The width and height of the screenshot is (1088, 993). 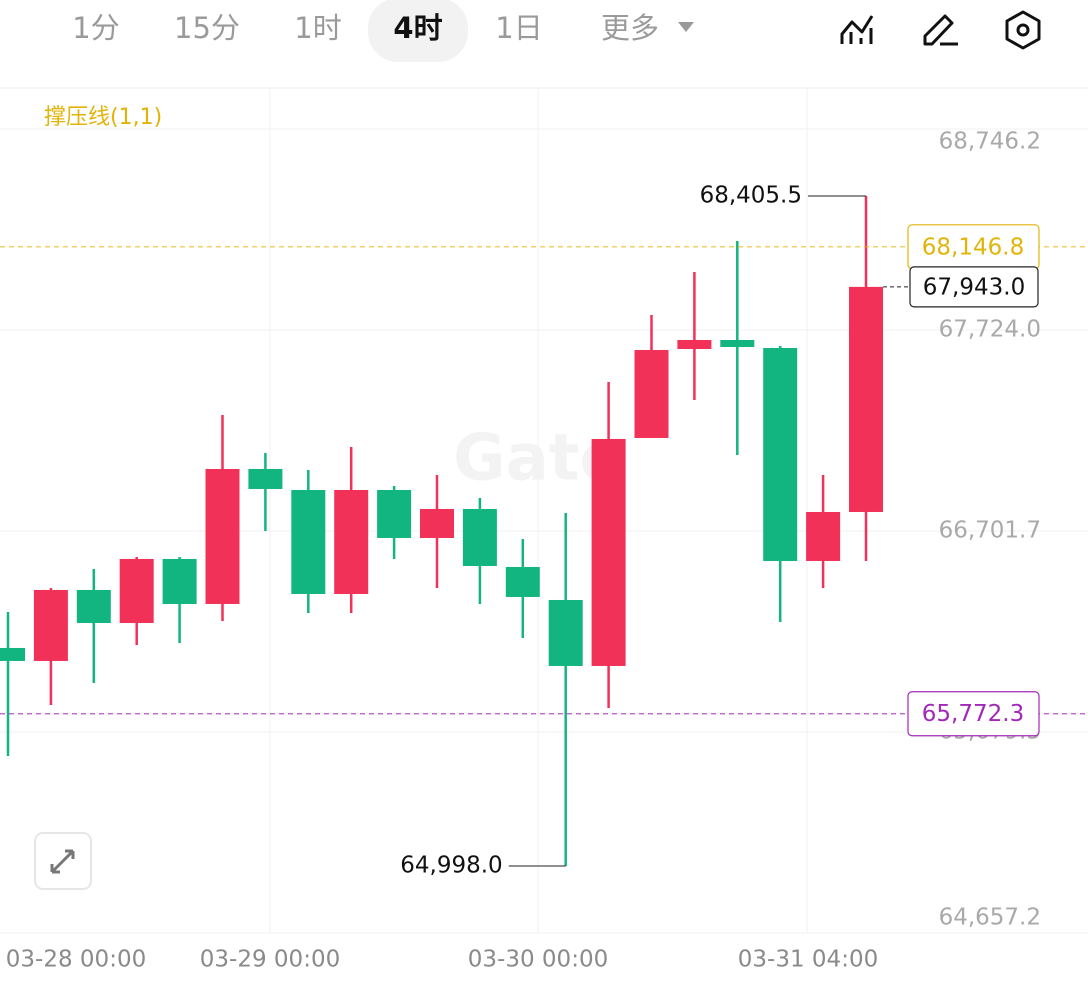 What do you see at coordinates (808, 960) in the screenshot?
I see `x-tick-label: 03-31 04:00` at bounding box center [808, 960].